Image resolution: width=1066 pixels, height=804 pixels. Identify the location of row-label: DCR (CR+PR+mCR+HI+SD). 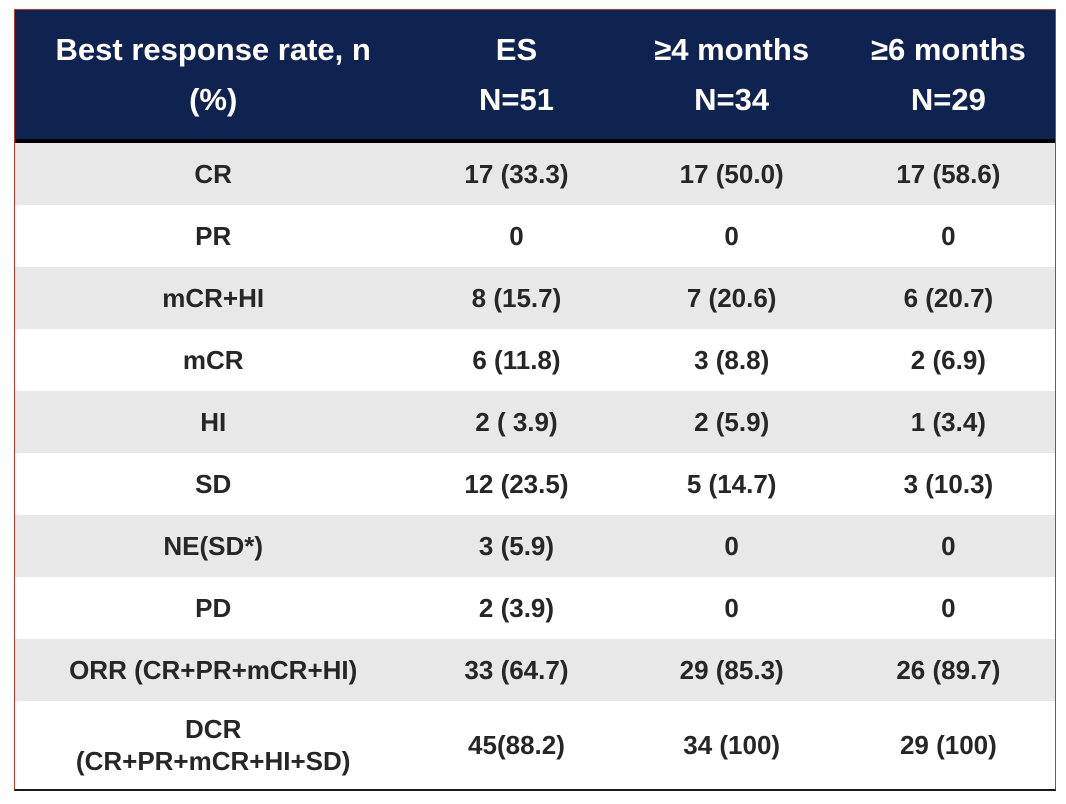
(213, 745).